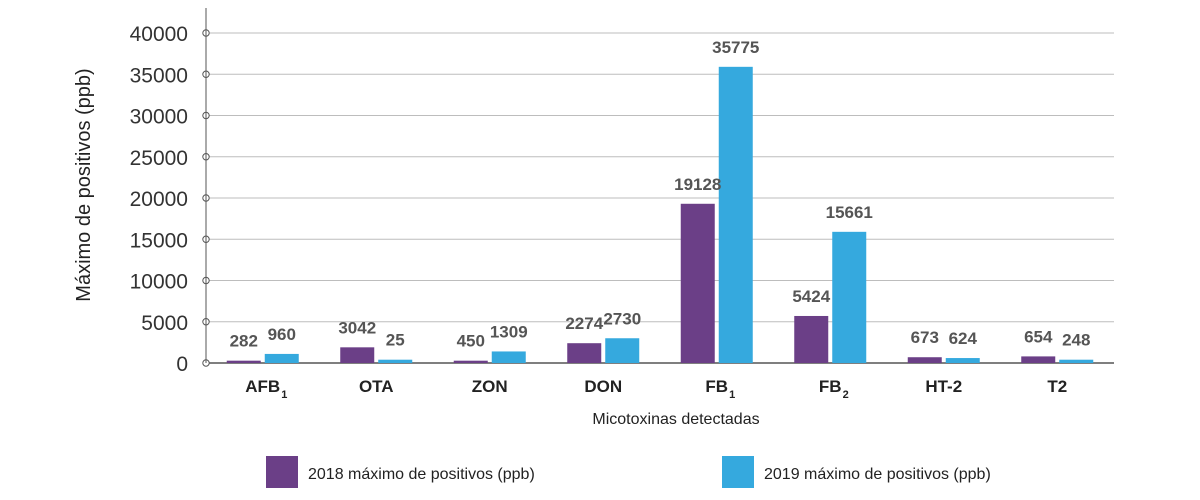  Describe the element at coordinates (471, 341) in the screenshot. I see `data-label: 450` at that location.